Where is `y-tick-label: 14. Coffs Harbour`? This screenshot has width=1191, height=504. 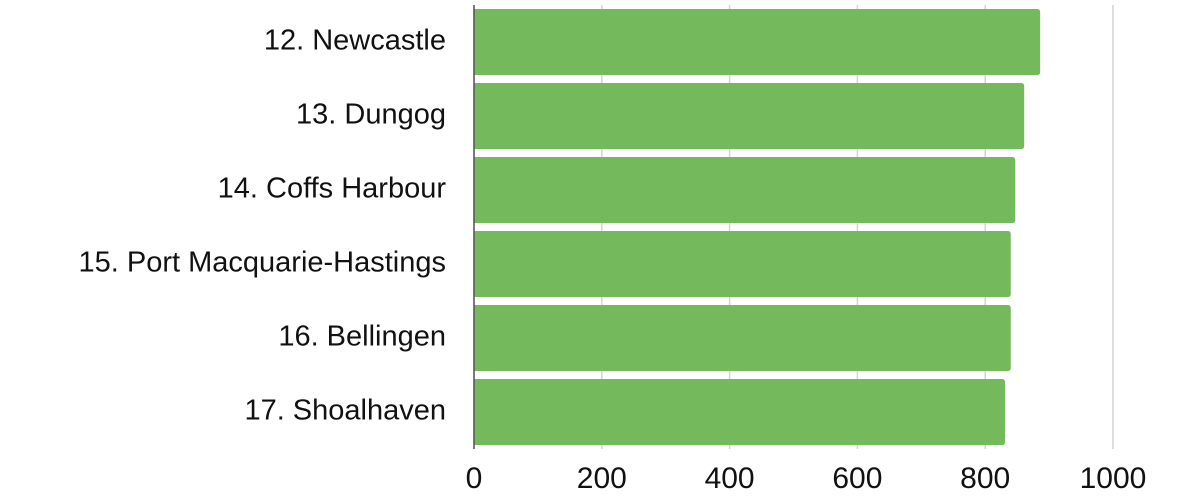
y-tick-label: 14. Coffs Harbour is located at coordinates (332, 189).